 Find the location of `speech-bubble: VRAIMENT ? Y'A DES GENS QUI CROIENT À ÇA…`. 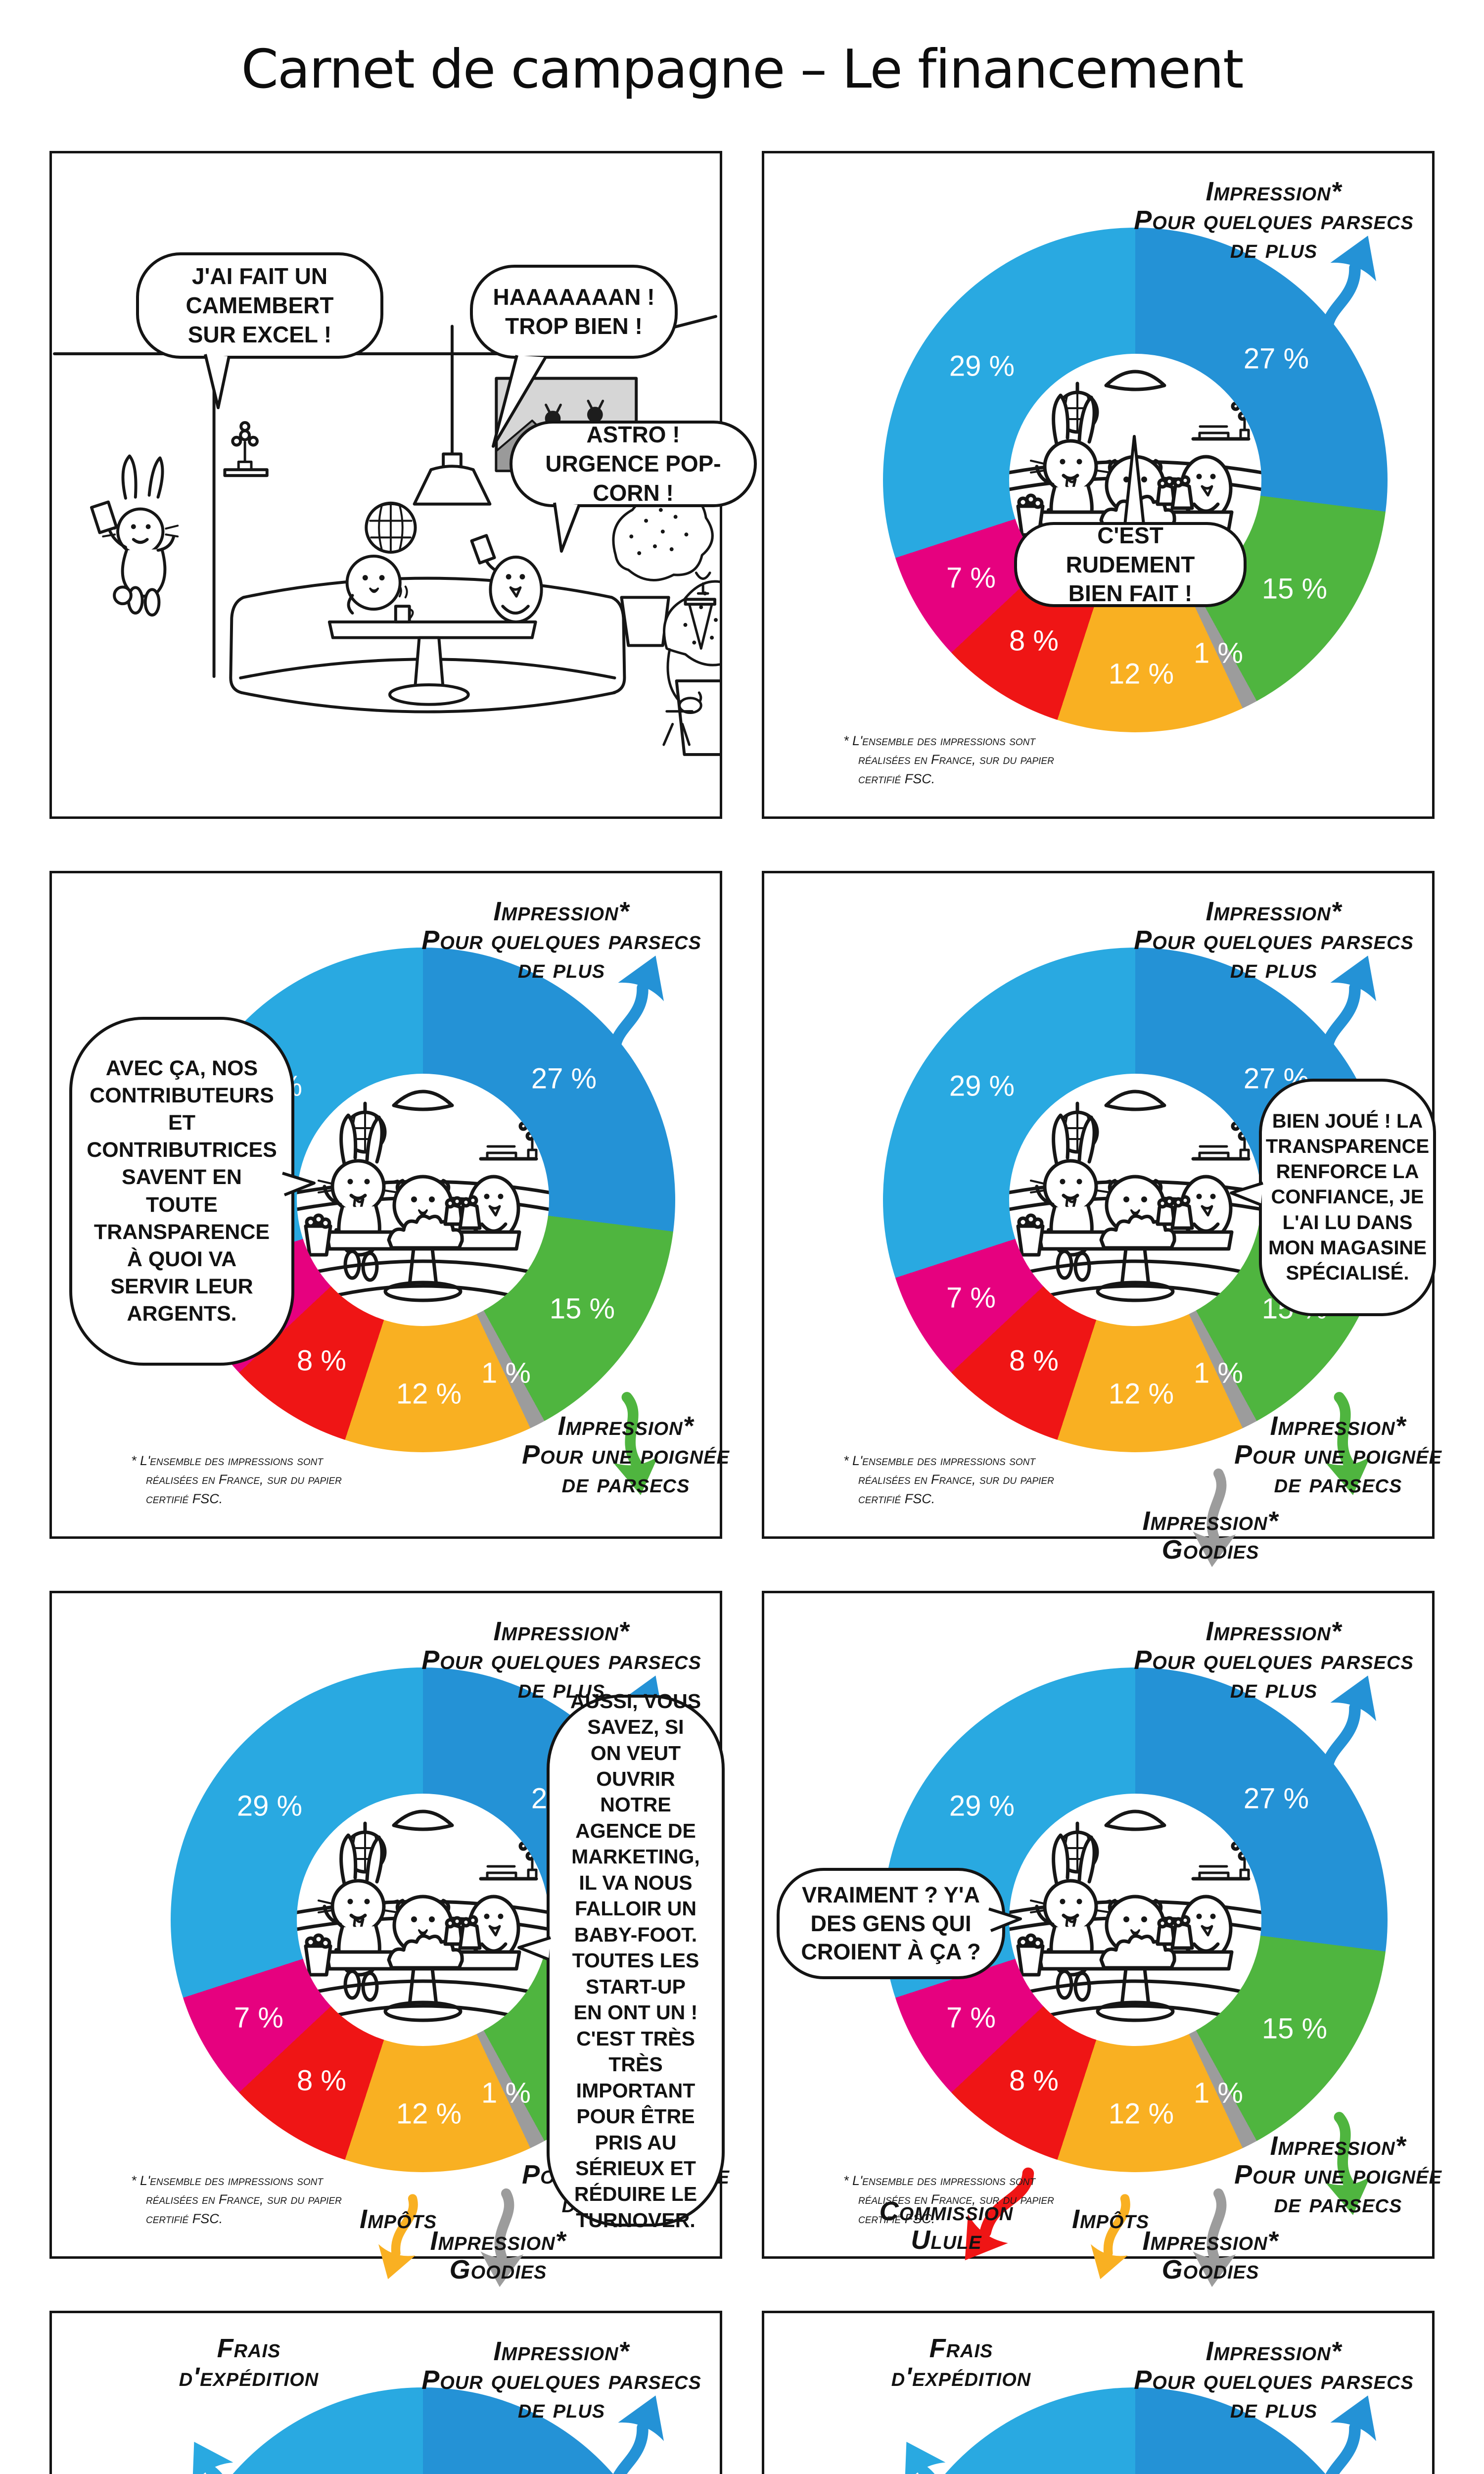

speech-bubble: VRAIMENT ? Y'A DES GENS QUI CROIENT À ÇA… is located at coordinates (891, 1924).